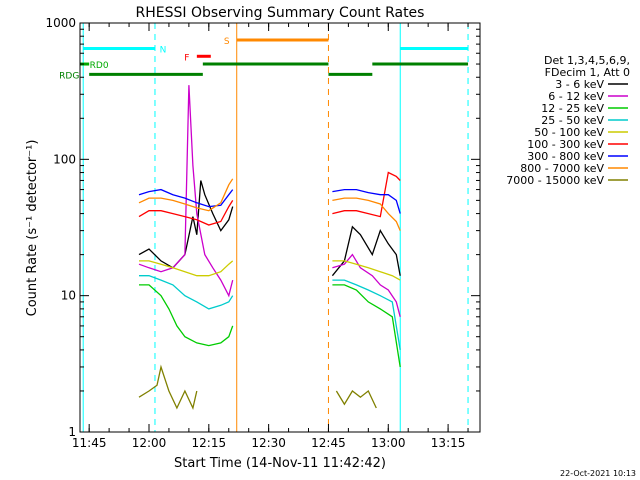 This screenshot has height=480, width=640. Describe the element at coordinates (388, 443) in the screenshot. I see `x-tick-label: 13:00` at that location.